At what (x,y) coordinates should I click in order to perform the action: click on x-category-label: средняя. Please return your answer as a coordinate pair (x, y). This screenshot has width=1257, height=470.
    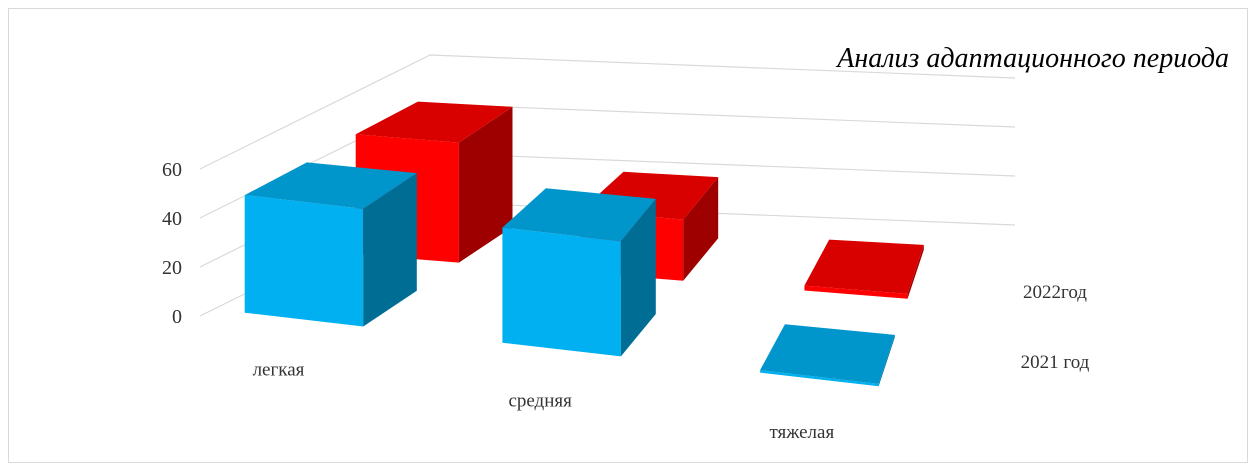
    Looking at the image, I should click on (540, 401).